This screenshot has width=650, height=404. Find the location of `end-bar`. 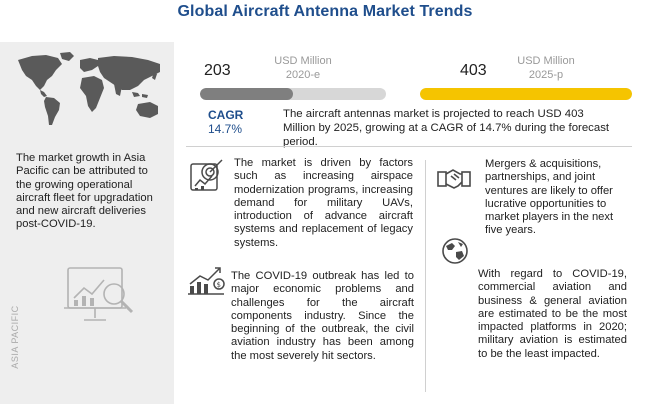

end-bar is located at coordinates (526, 94).